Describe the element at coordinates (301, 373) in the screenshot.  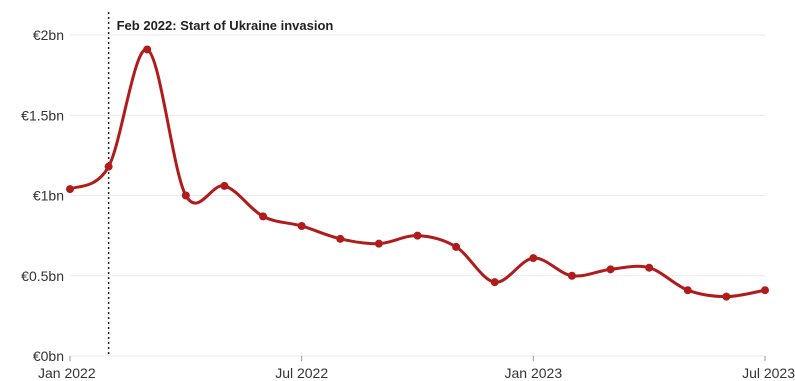
I see `x-tick-label: Jul 2022` at that location.